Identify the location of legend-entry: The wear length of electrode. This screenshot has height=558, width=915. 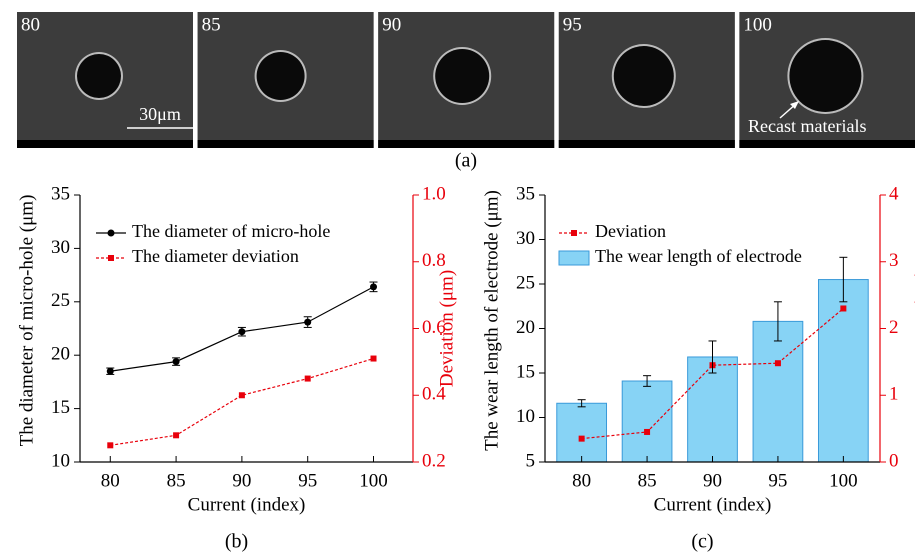
(680, 256).